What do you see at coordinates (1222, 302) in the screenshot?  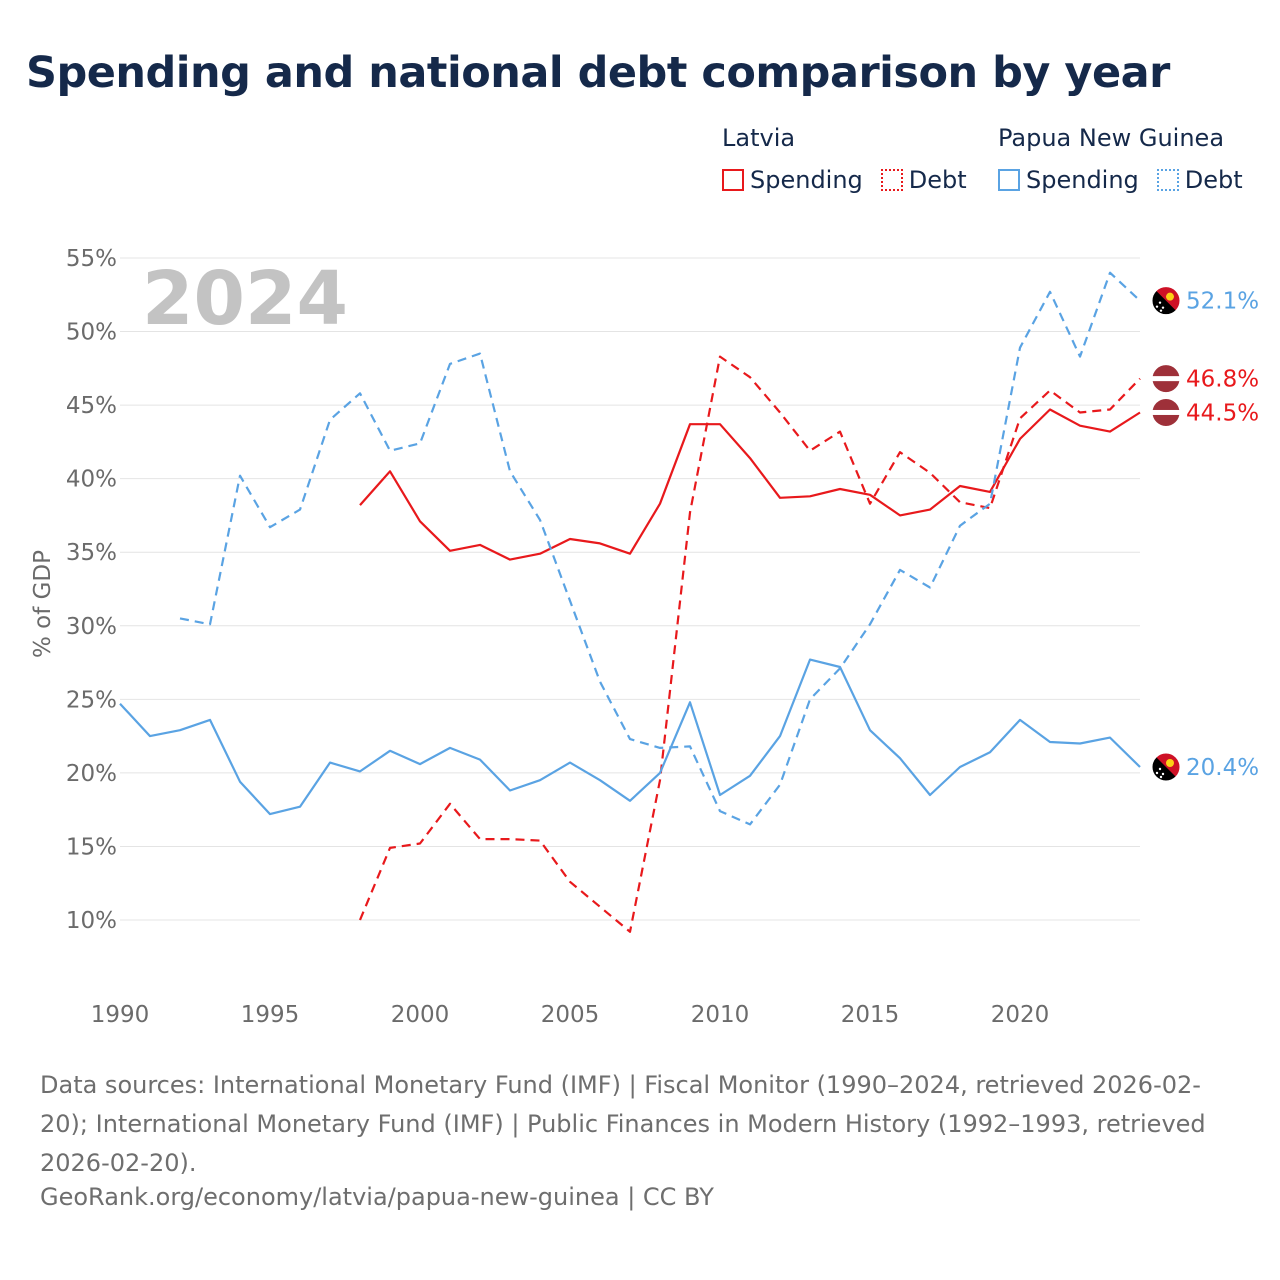 I see `end-value-label: 52.1%` at bounding box center [1222, 302].